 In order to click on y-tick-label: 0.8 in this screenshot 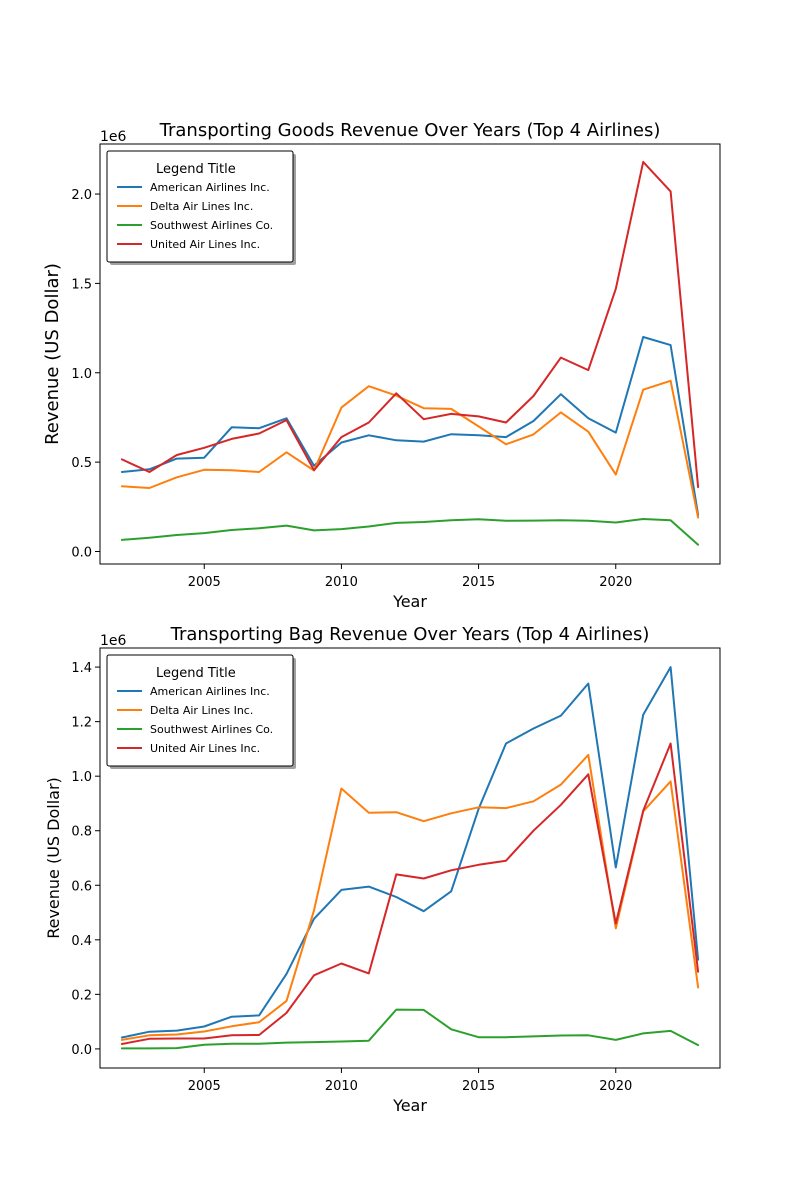, I will do `click(81, 832)`.